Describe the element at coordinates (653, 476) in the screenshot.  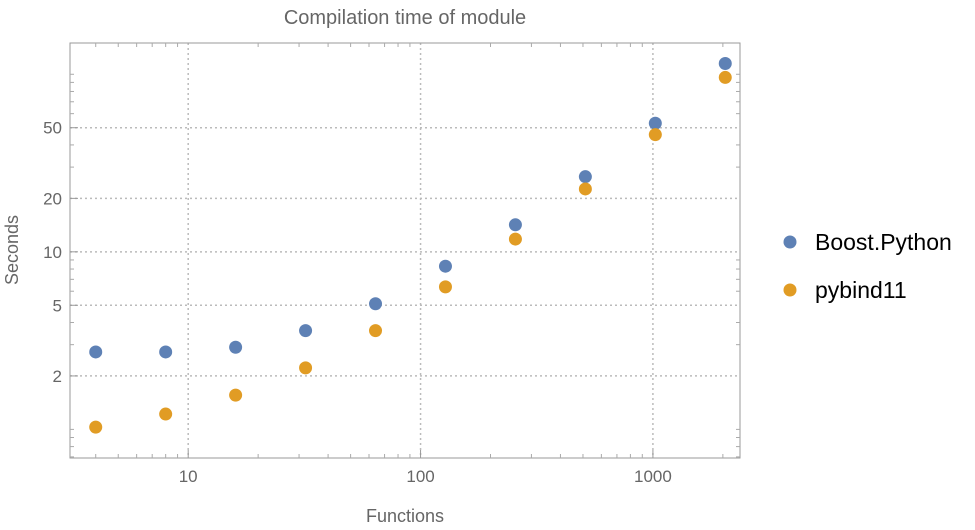
I see `x-tick-label: 1000` at that location.